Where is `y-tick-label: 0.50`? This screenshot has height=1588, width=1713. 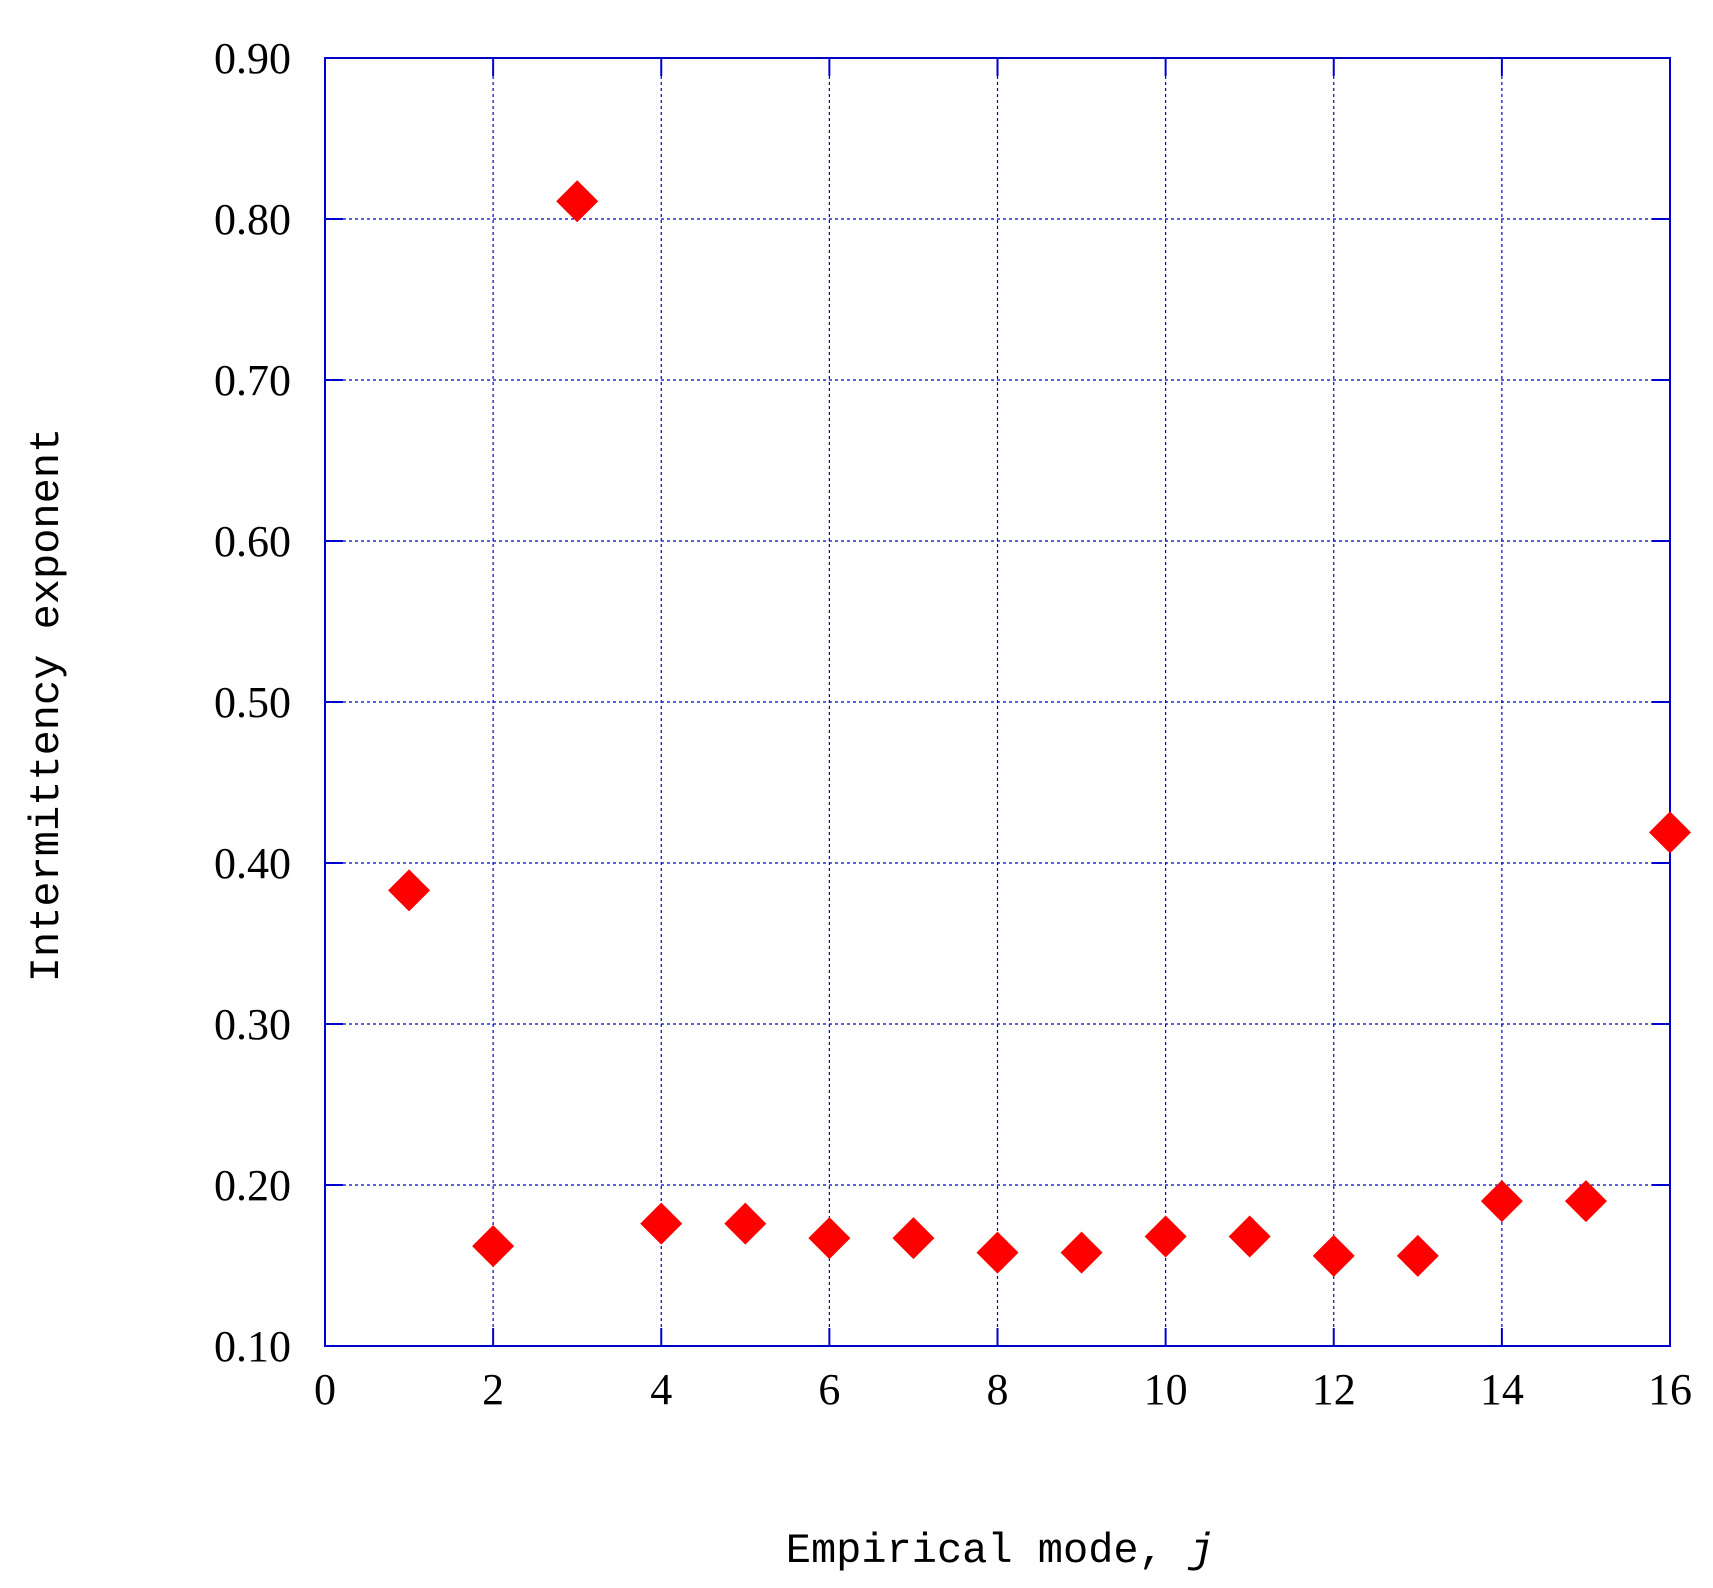 y-tick-label: 0.50 is located at coordinates (252, 702).